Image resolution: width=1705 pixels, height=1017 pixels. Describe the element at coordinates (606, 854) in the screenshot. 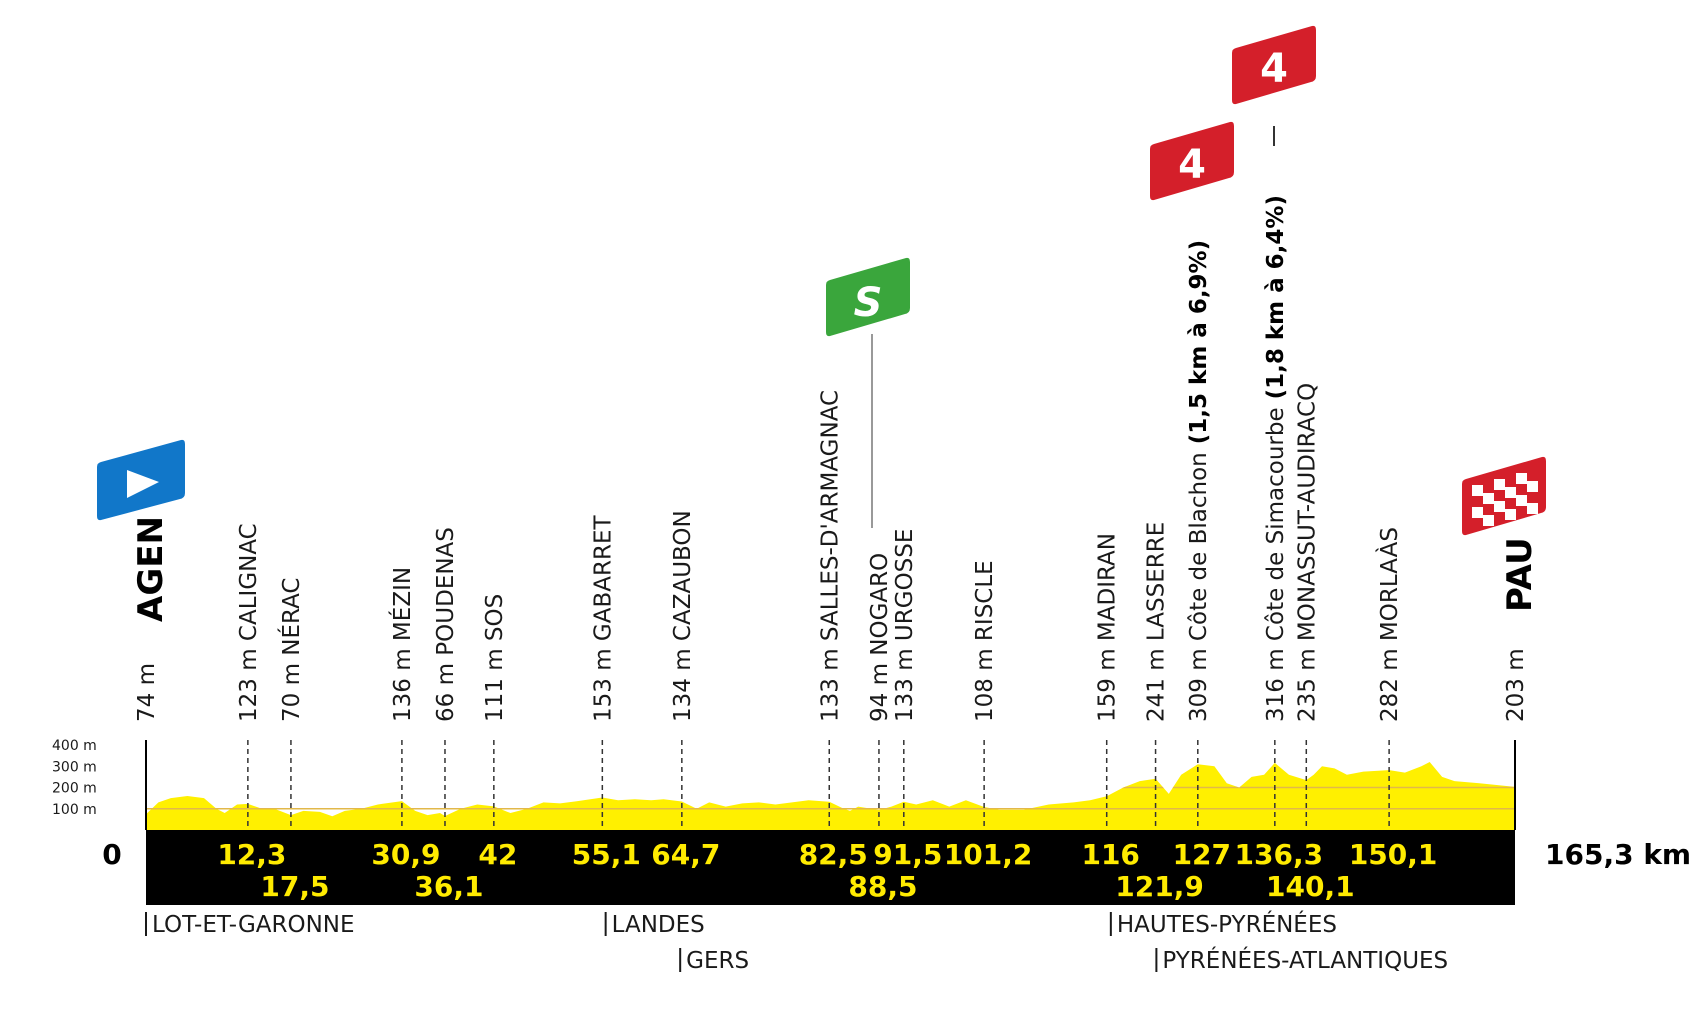

I see `waypoint-km-label: 55,1` at that location.